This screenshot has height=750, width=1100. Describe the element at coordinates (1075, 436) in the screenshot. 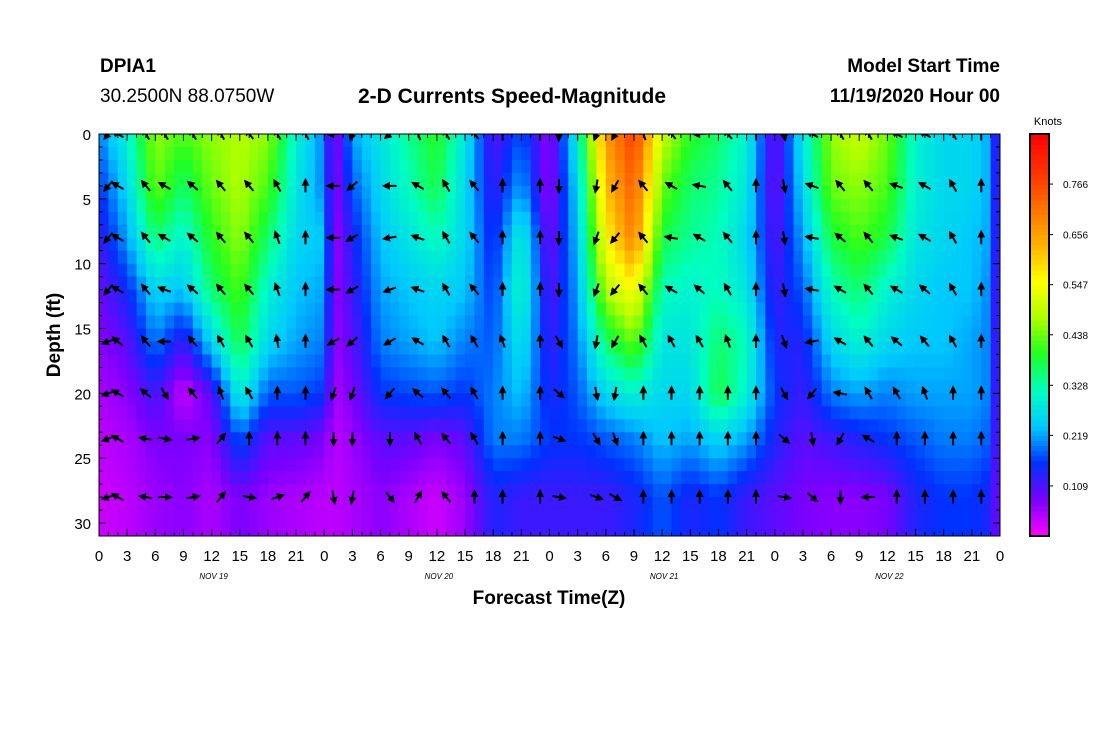

I see `colorbar-tick-label: 0.219` at that location.